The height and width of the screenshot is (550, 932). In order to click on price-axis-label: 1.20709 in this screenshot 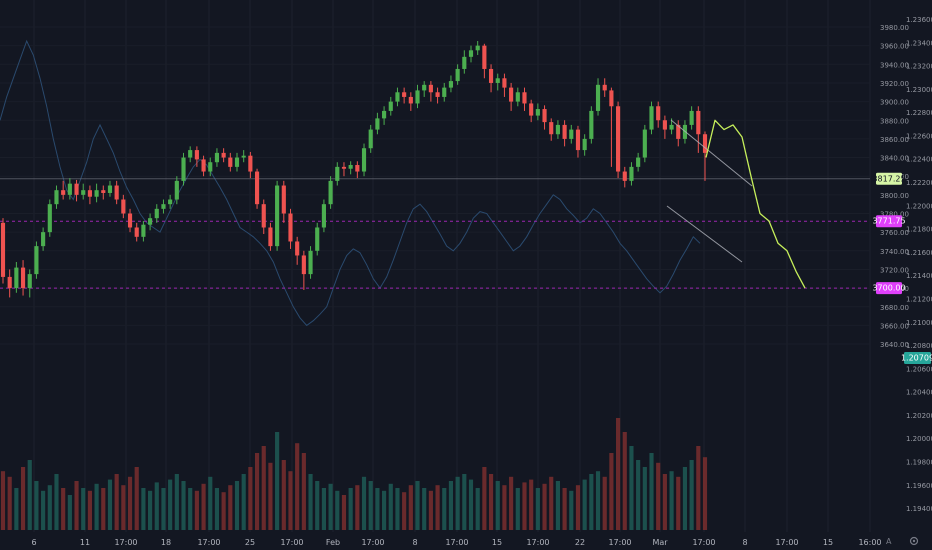, I will do `click(916, 358)`.